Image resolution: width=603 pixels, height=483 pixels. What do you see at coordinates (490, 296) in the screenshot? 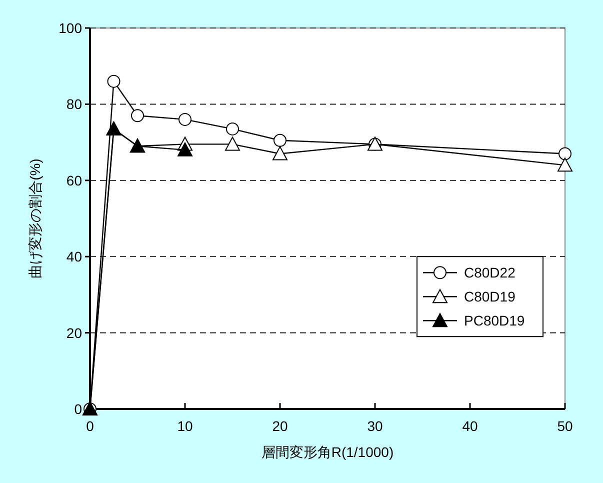
I see `legend-label: C80D19` at bounding box center [490, 296].